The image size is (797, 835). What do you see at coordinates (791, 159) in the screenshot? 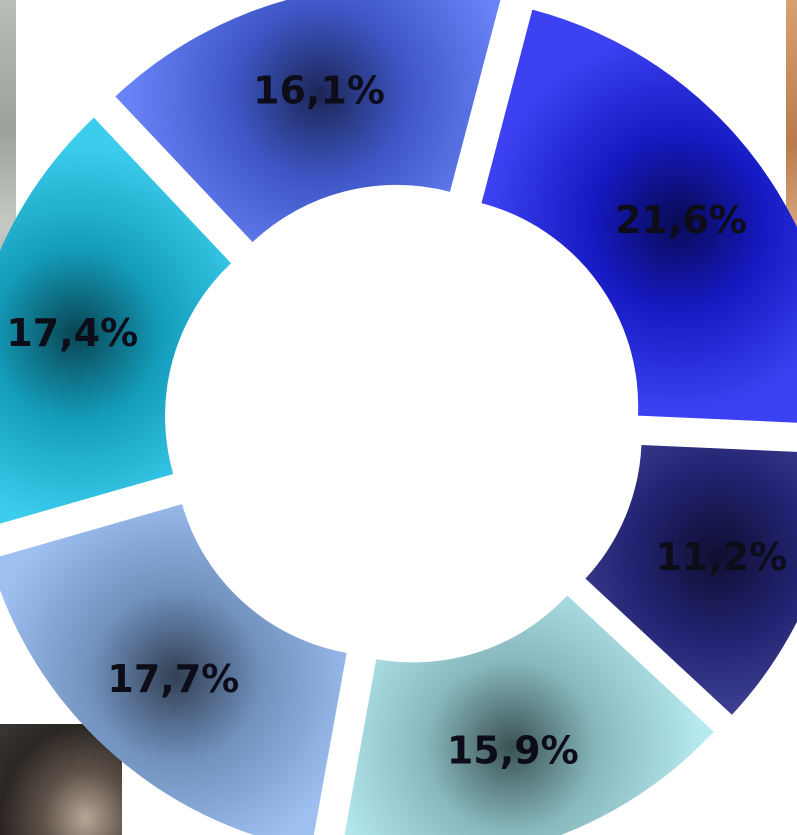
I see `background-photo-top-right` at bounding box center [791, 159].